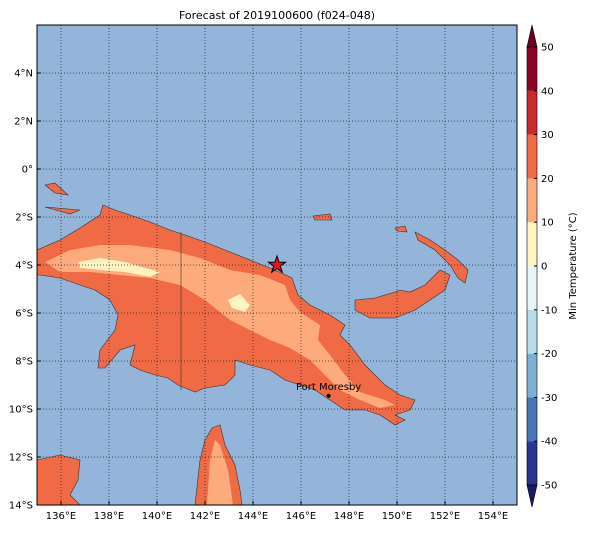  I want to click on y-tick-label: 2°S, so click(24, 218).